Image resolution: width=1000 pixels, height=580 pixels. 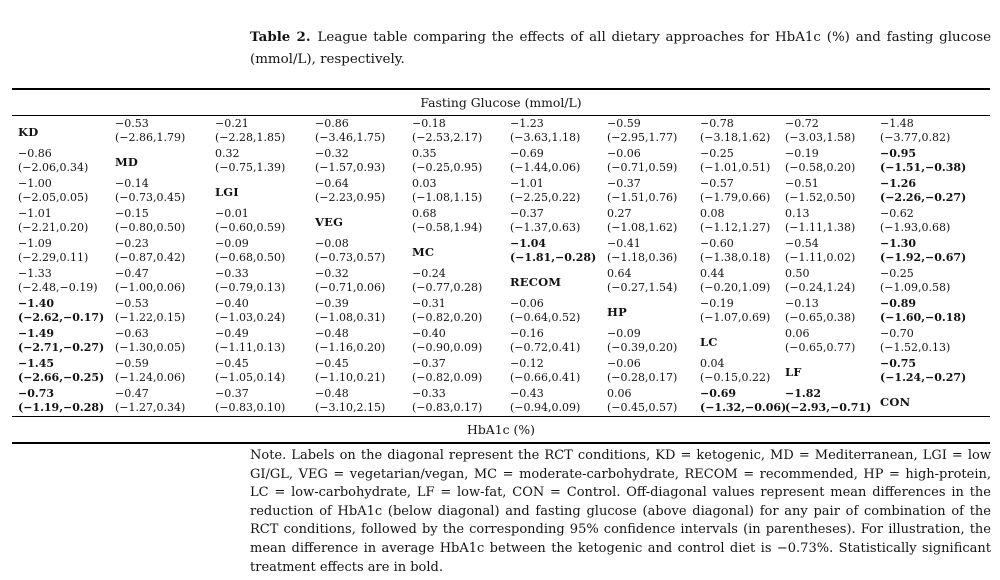 I want to click on matrix-cell-1-2: 0.32 (−0.75,1.39), so click(x=259, y=161).